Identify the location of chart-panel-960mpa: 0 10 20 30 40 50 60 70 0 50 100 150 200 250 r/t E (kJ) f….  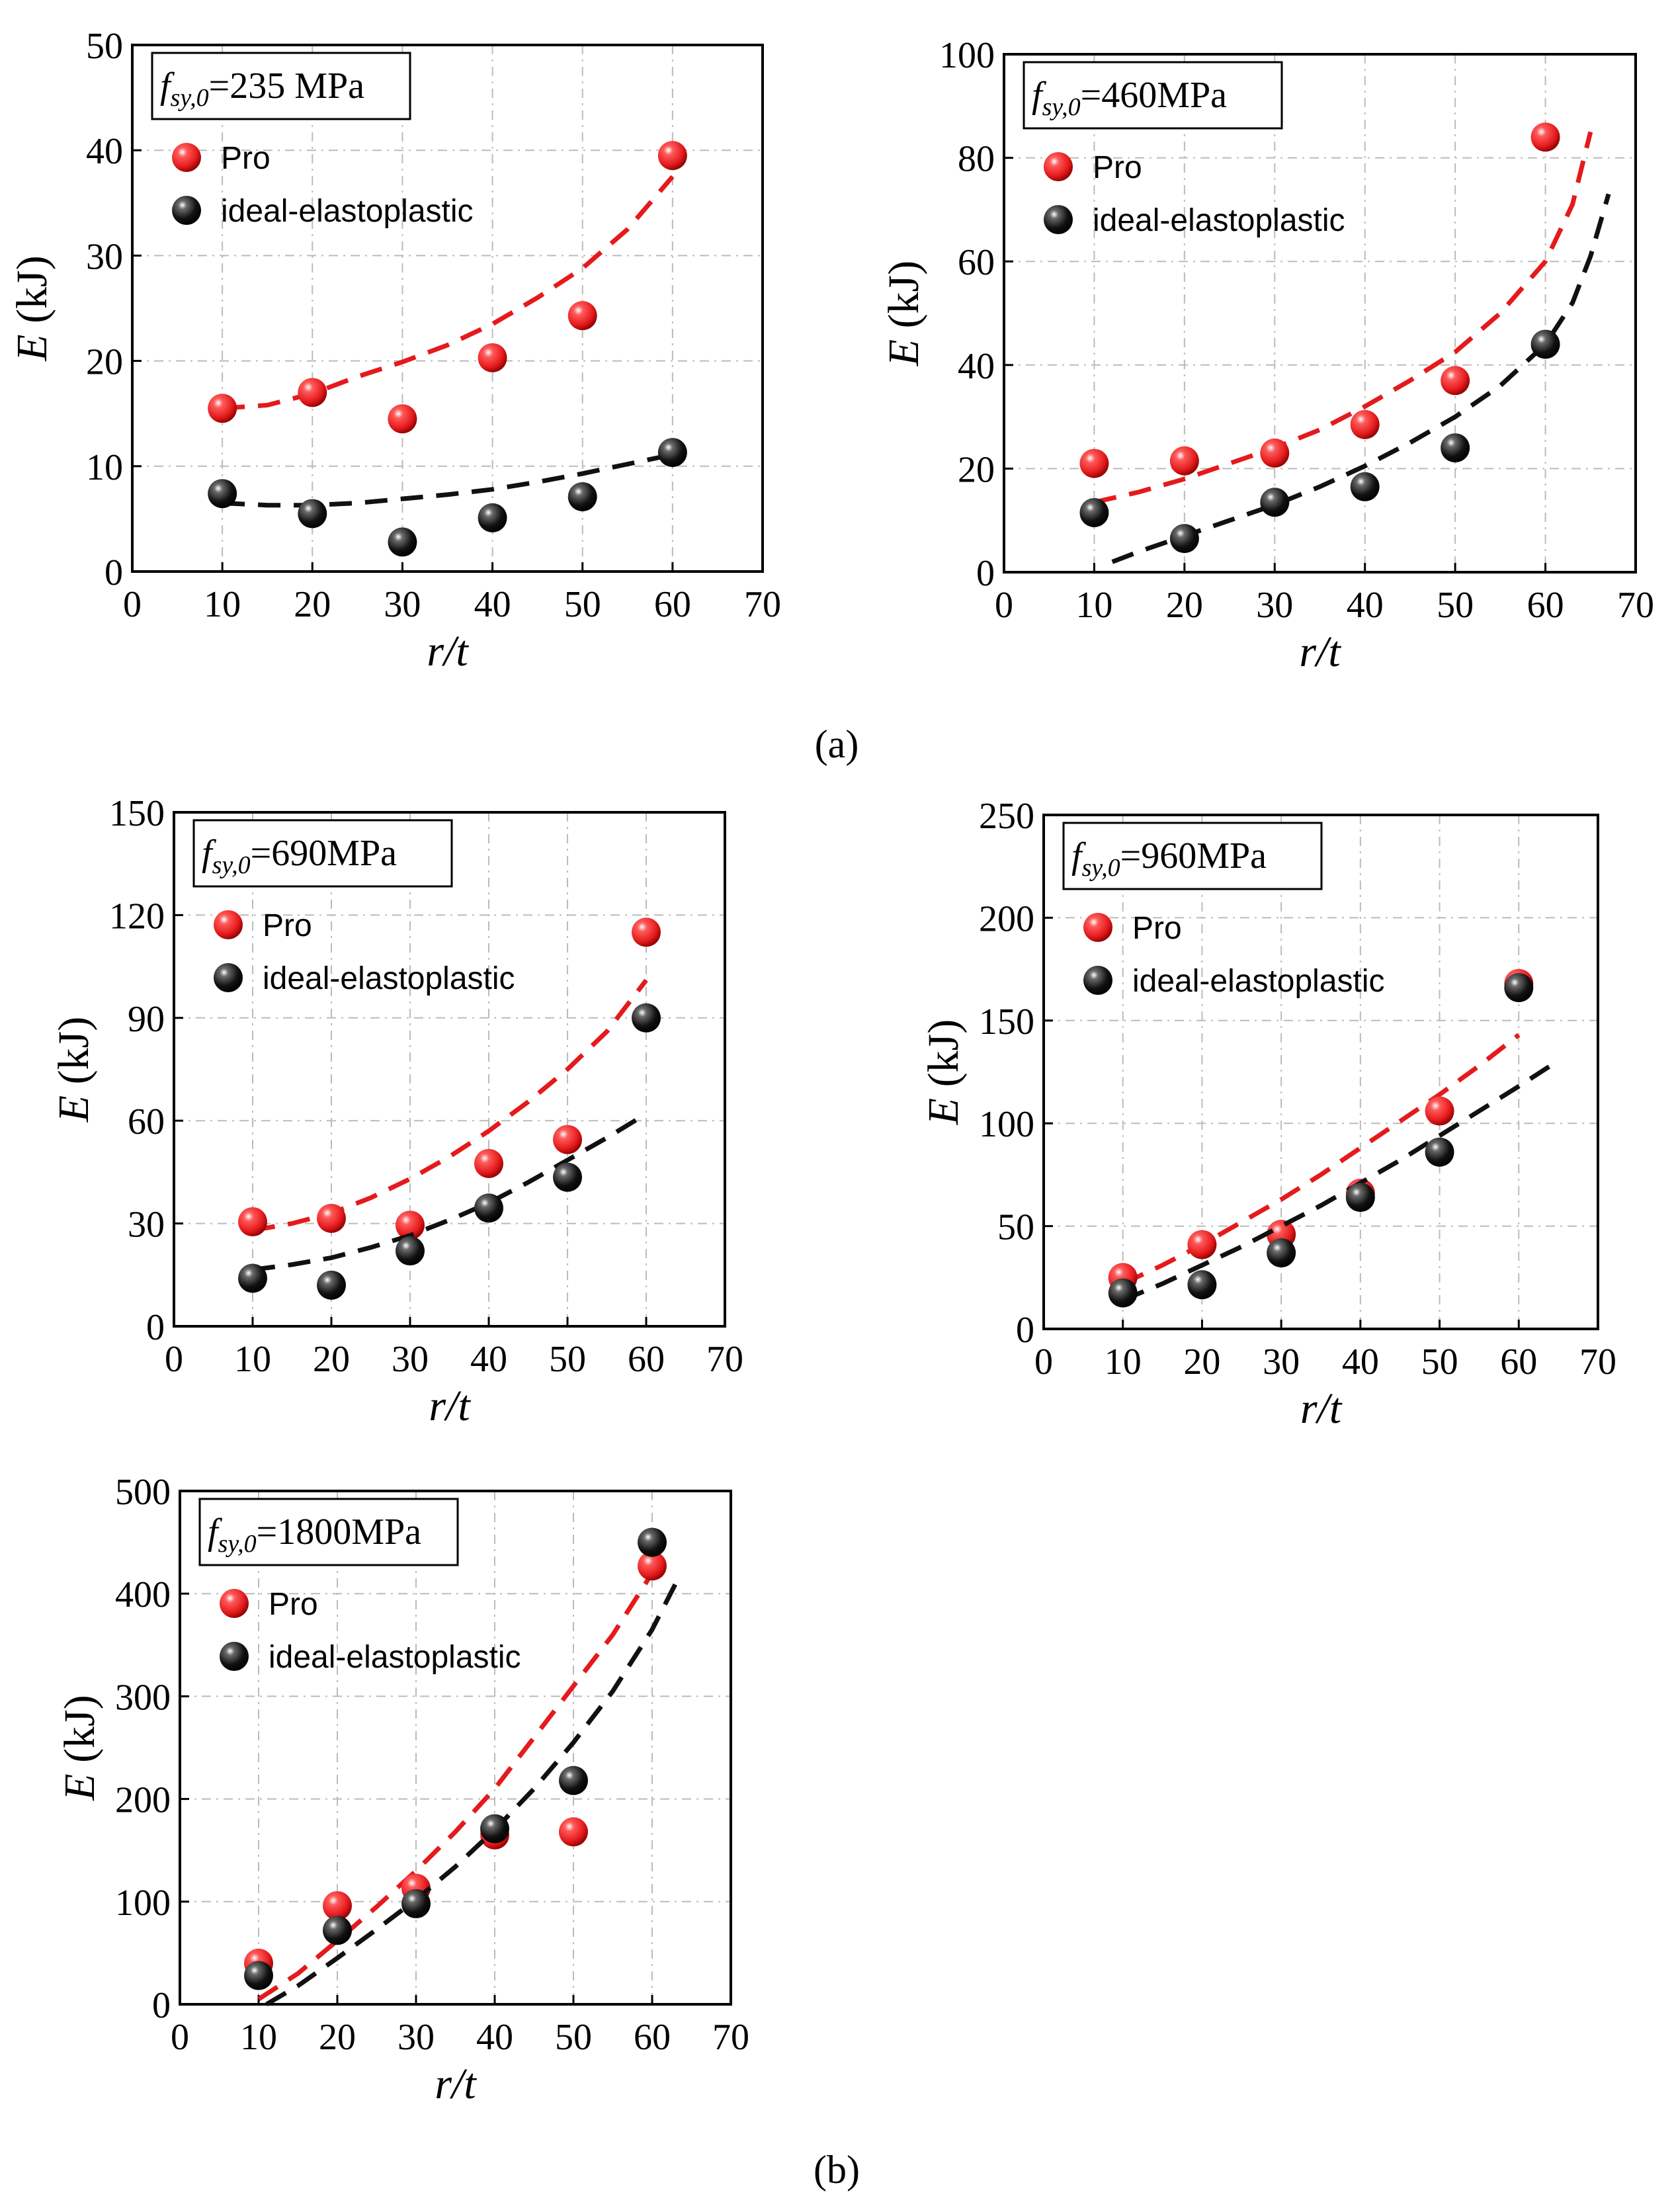
(1267, 1114).